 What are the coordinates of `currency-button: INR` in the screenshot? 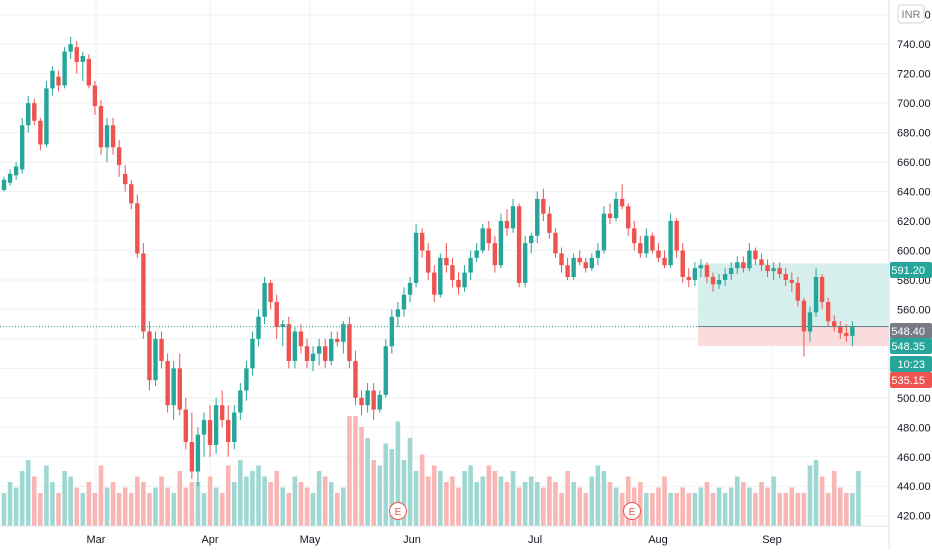 It's located at (911, 14).